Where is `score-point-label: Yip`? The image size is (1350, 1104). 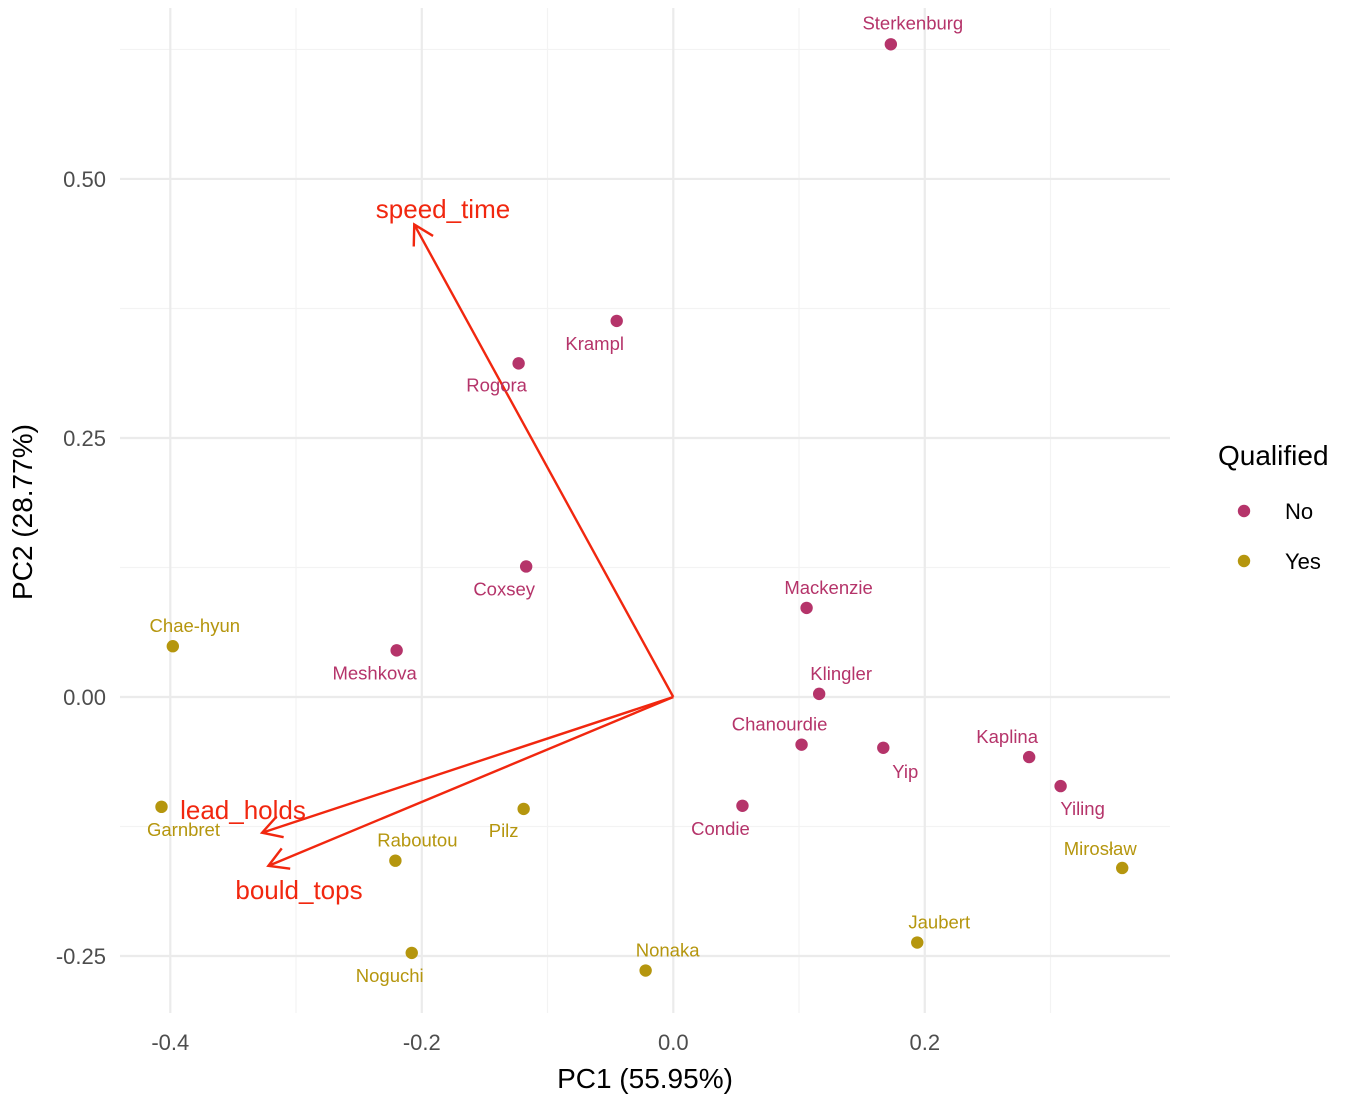
score-point-label: Yip is located at coordinates (905, 771).